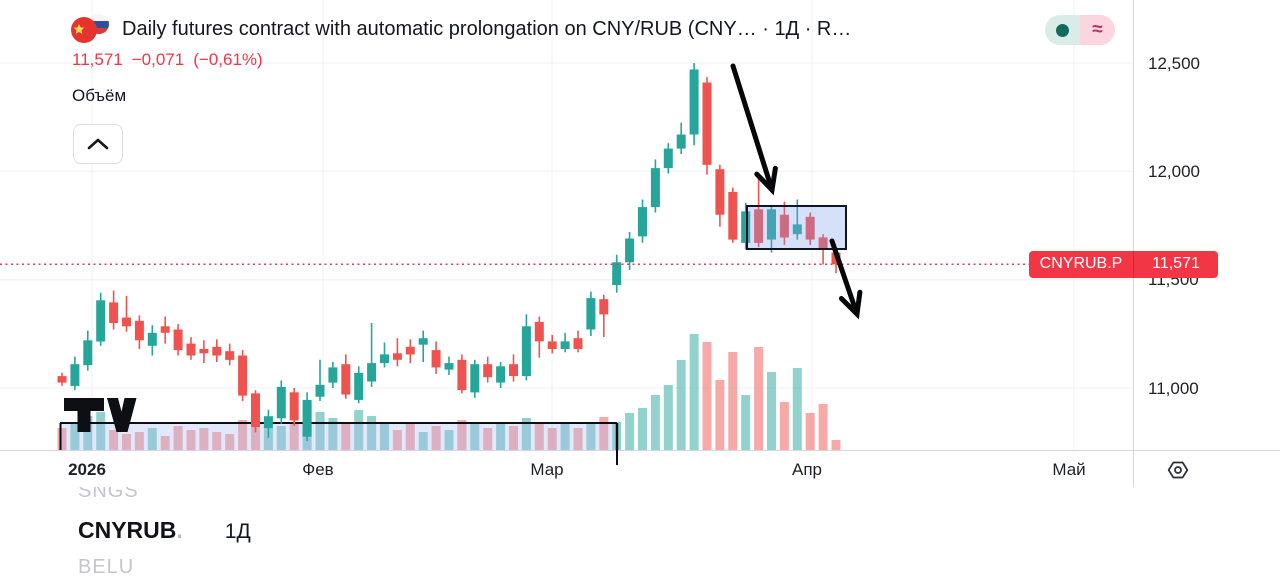 The height and width of the screenshot is (576, 1280). Describe the element at coordinates (1097, 30) in the screenshot. I see `approx-price-indicator: ≈` at that location.